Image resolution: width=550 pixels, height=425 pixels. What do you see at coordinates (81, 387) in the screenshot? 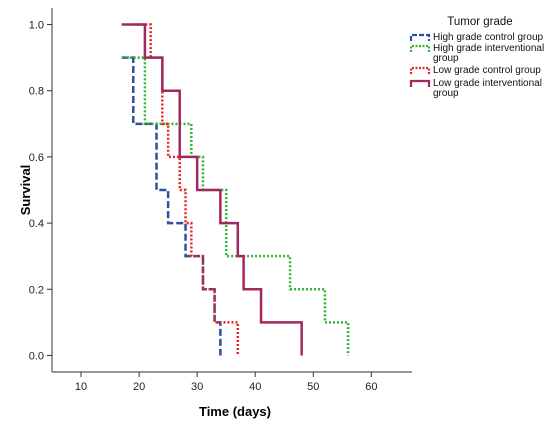
I see `x-tick-label: 10` at bounding box center [81, 387].